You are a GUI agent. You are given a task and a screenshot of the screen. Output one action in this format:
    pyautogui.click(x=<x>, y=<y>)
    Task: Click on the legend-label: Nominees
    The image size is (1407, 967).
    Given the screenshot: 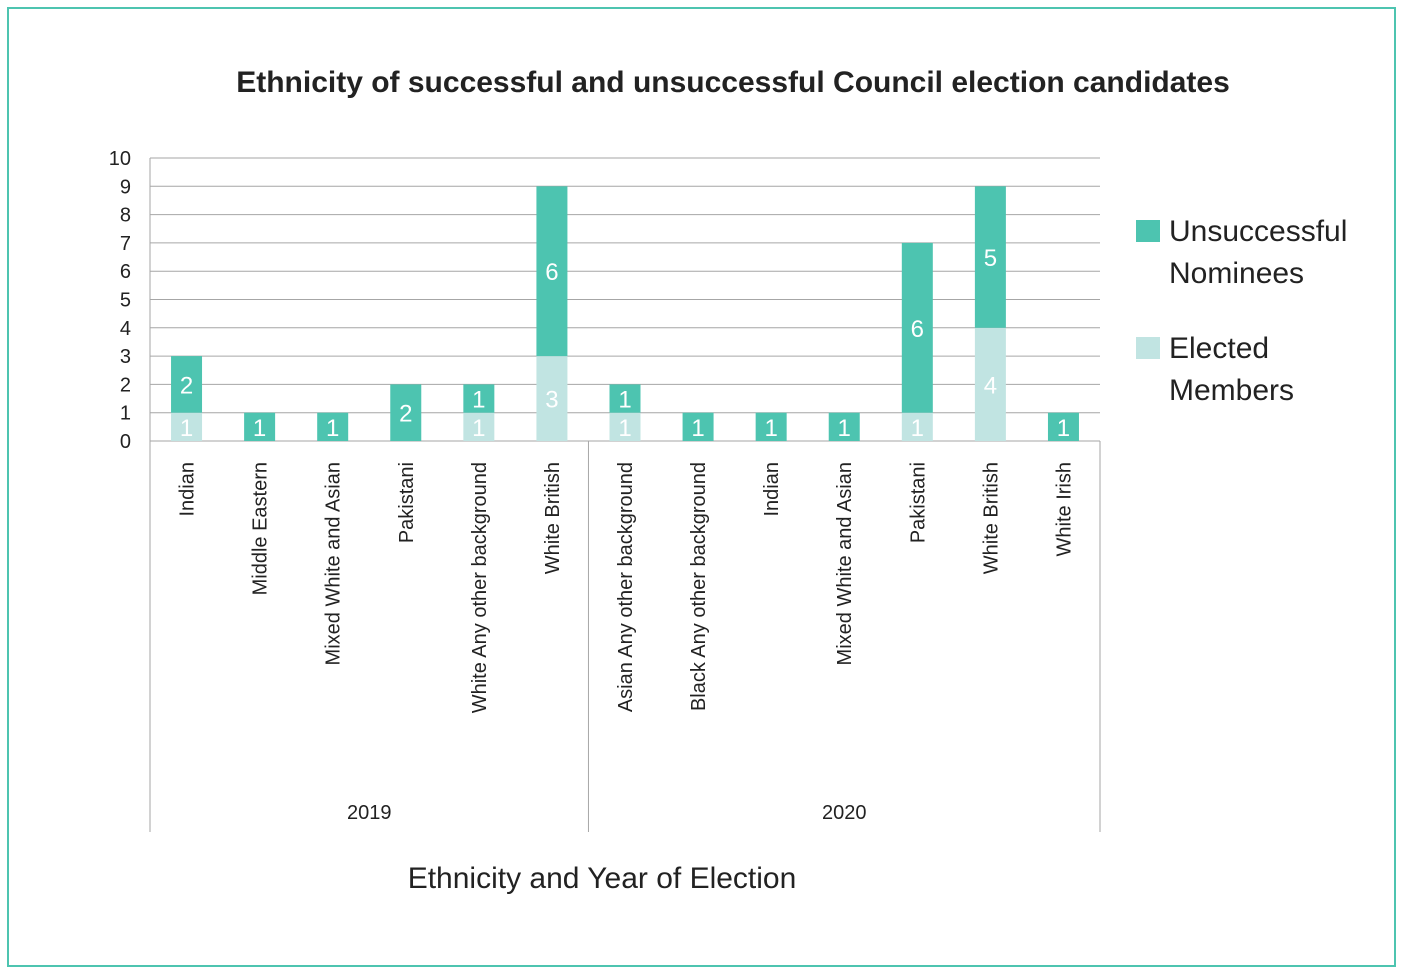 What is the action you would take?
    pyautogui.click(x=1236, y=273)
    